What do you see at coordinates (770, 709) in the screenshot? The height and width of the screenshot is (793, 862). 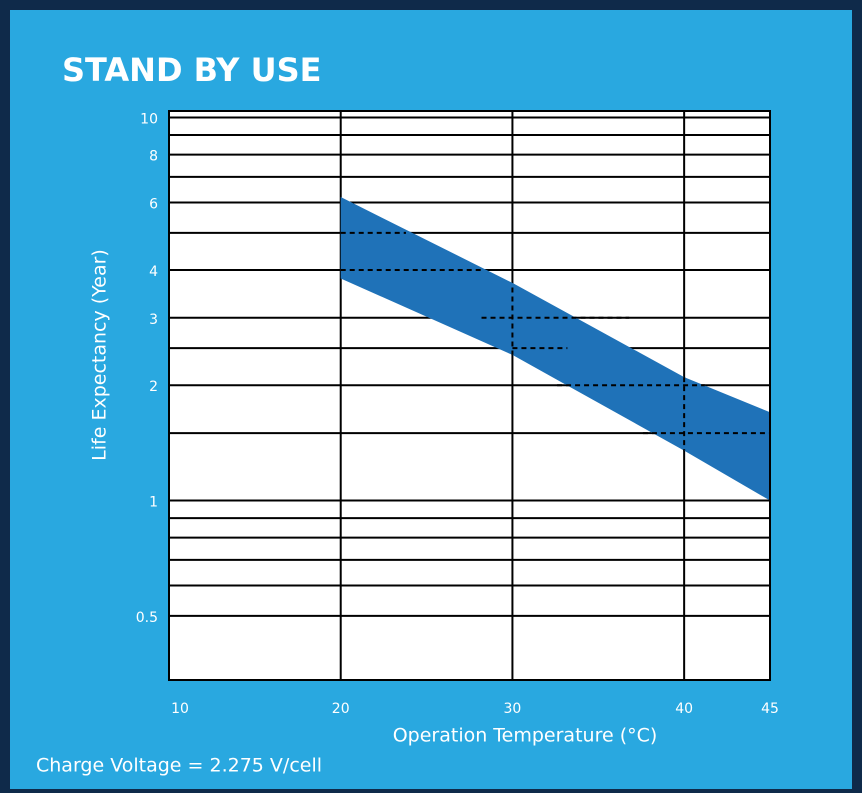 I see `x-tick-label: 45` at bounding box center [770, 709].